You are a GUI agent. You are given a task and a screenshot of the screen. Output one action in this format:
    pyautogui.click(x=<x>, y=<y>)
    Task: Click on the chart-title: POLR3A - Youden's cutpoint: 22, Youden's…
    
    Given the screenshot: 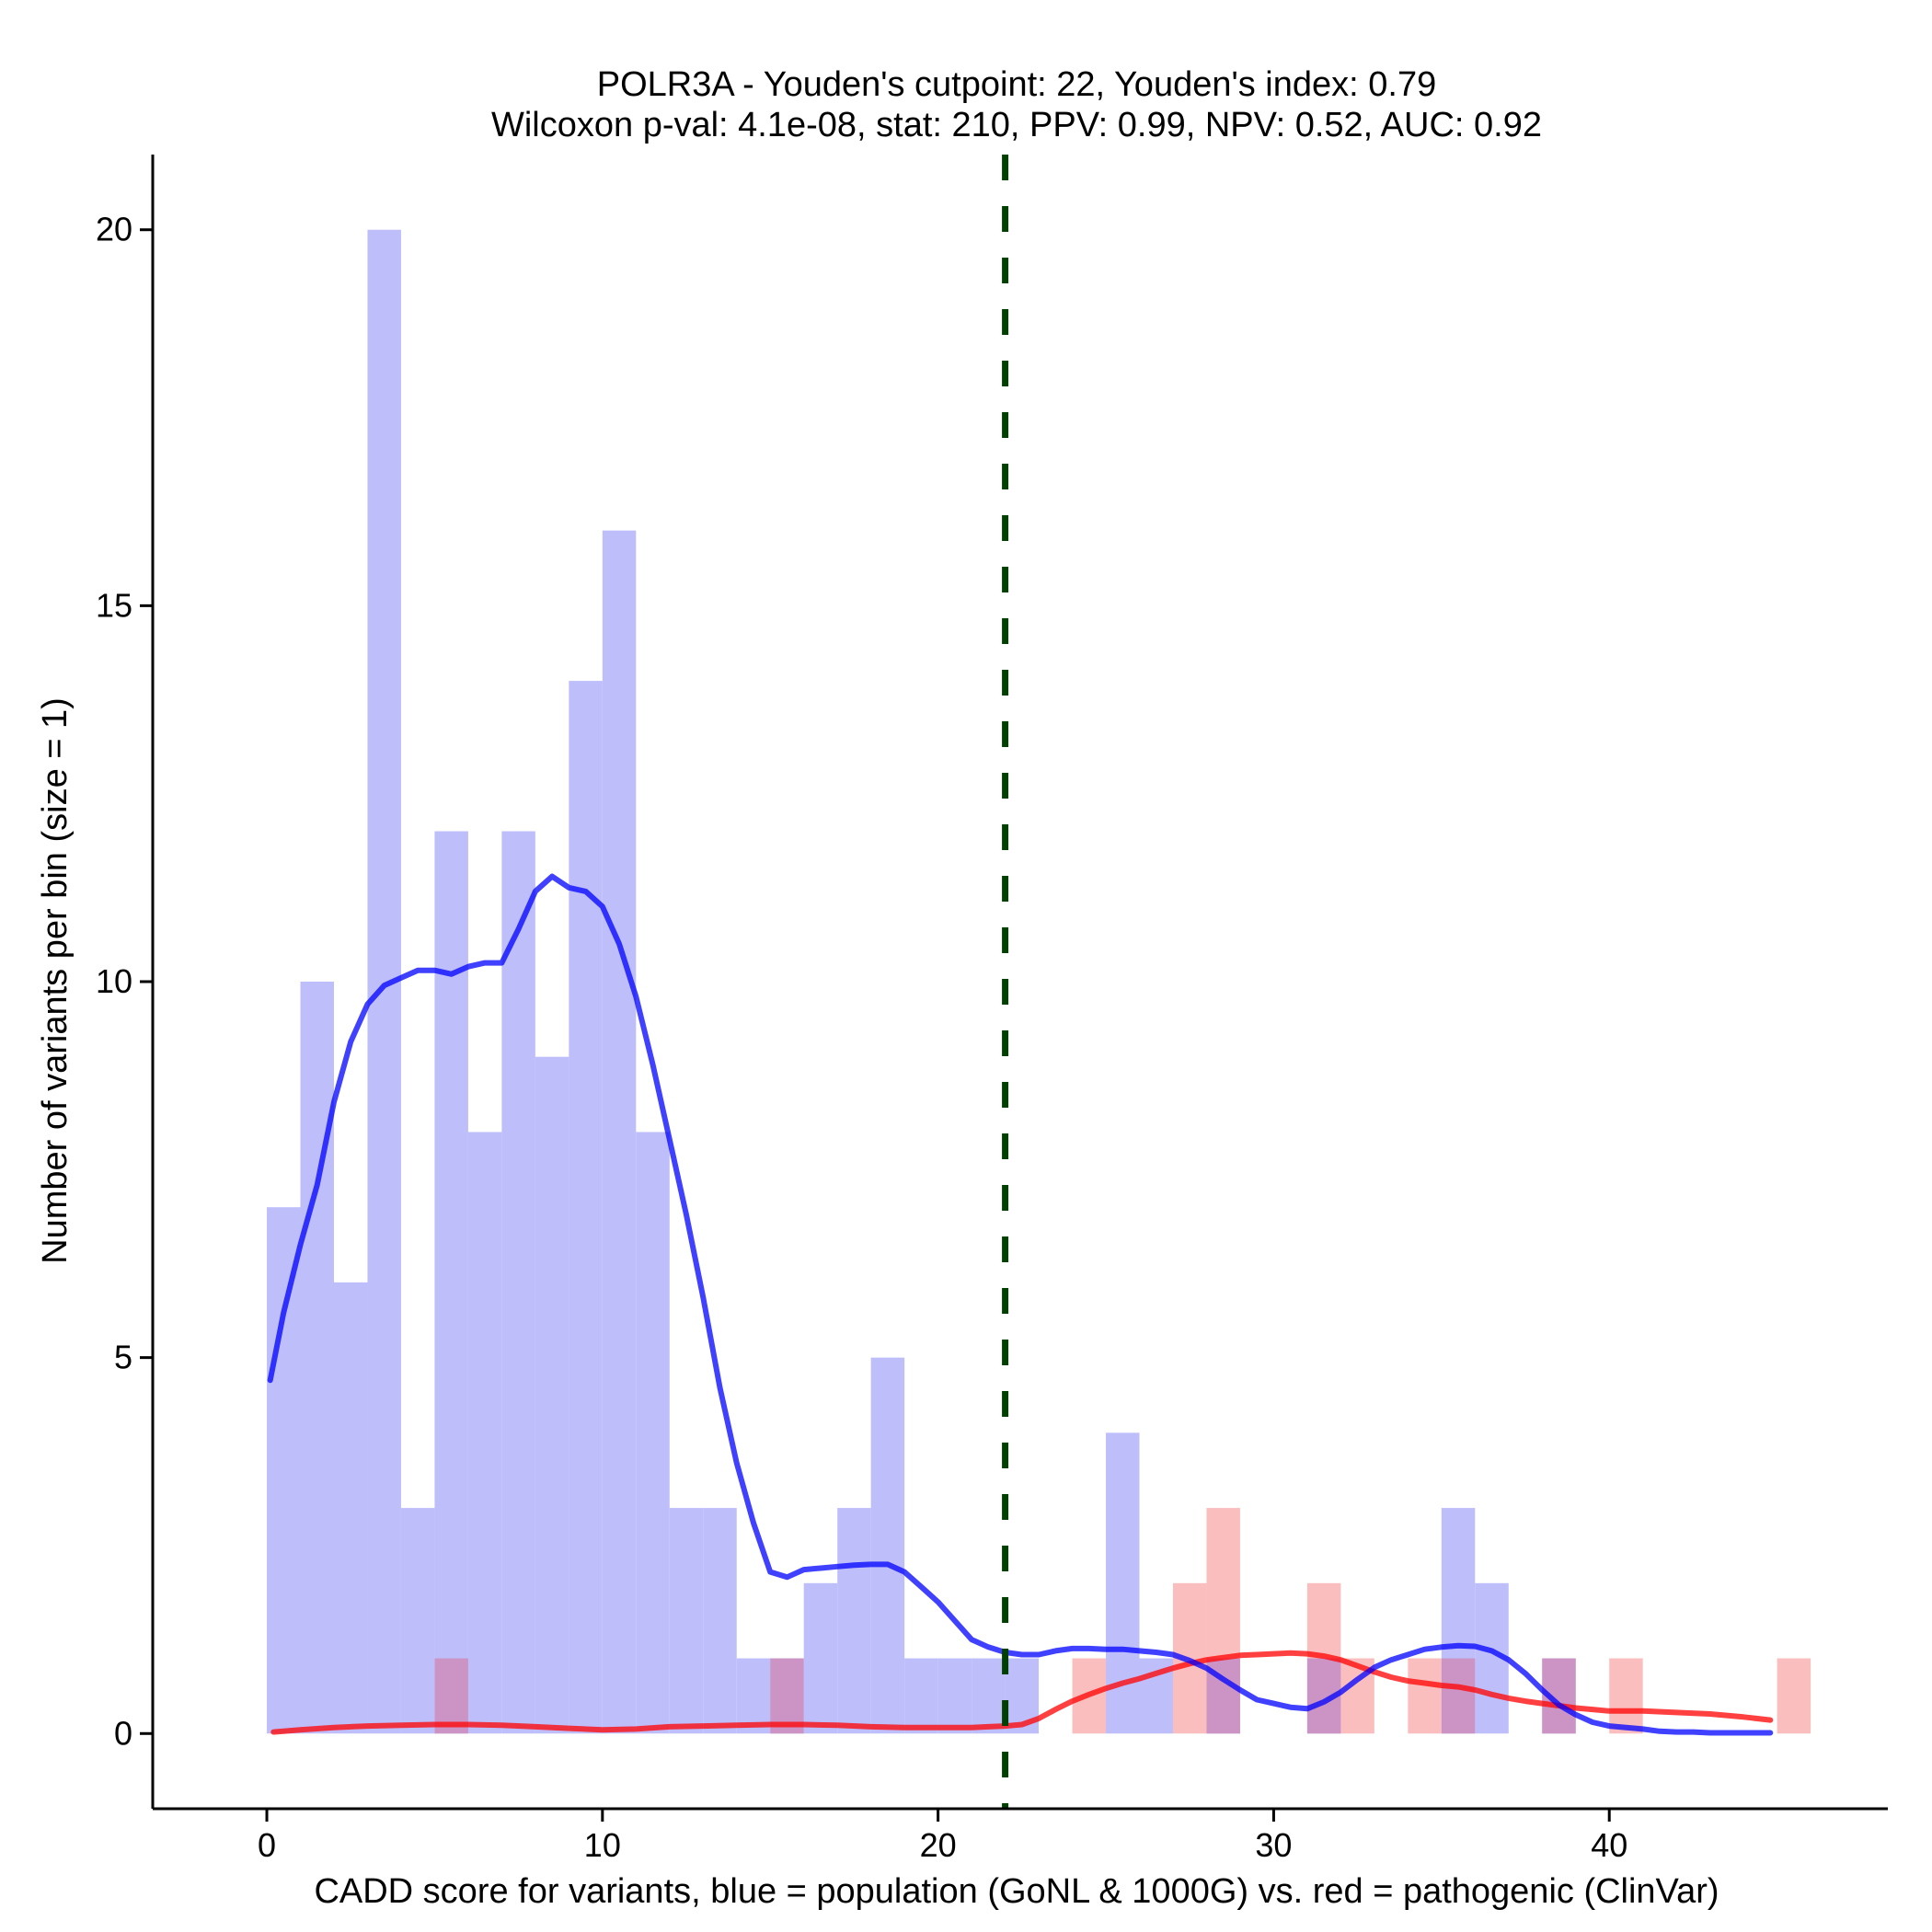 What is the action you would take?
    pyautogui.click(x=1016, y=84)
    